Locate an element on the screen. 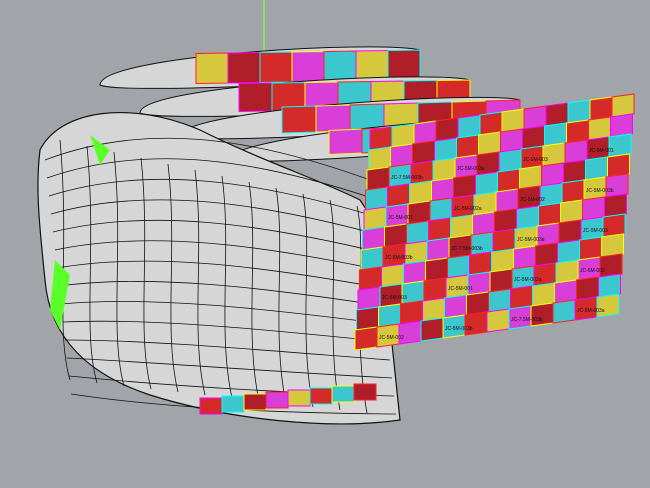  panel-label: JC-5M-002a is located at coordinates (468, 209).